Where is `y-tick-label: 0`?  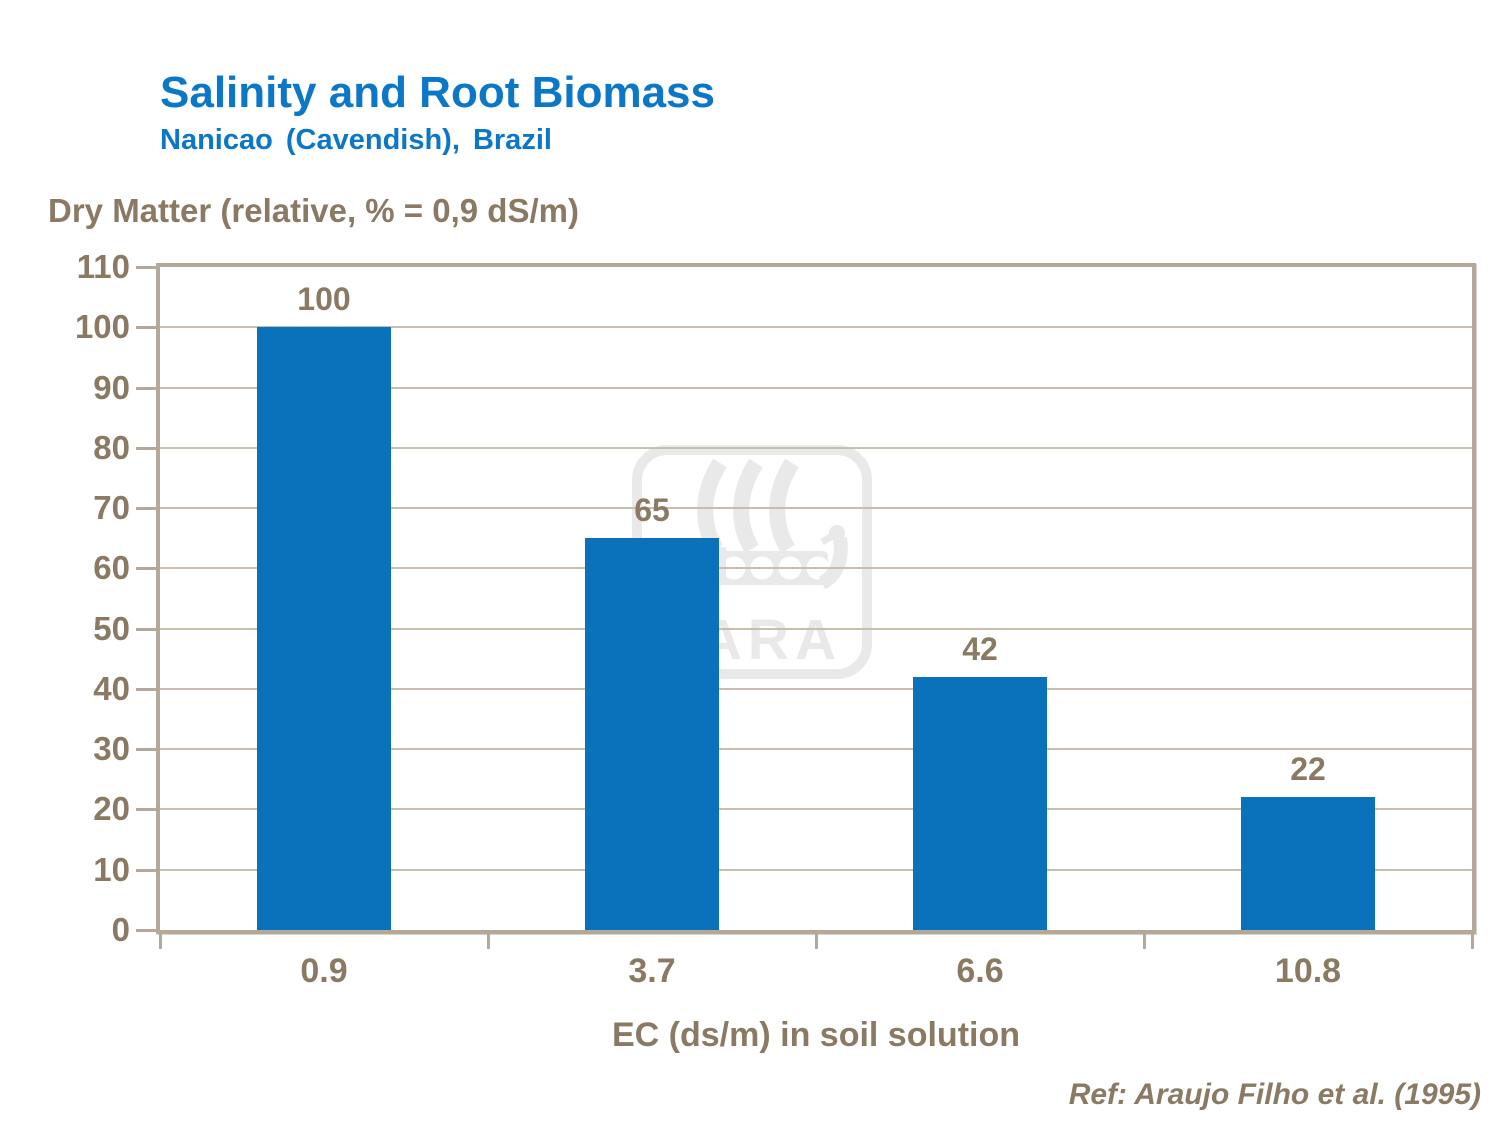
y-tick-label: 0 is located at coordinates (120, 929).